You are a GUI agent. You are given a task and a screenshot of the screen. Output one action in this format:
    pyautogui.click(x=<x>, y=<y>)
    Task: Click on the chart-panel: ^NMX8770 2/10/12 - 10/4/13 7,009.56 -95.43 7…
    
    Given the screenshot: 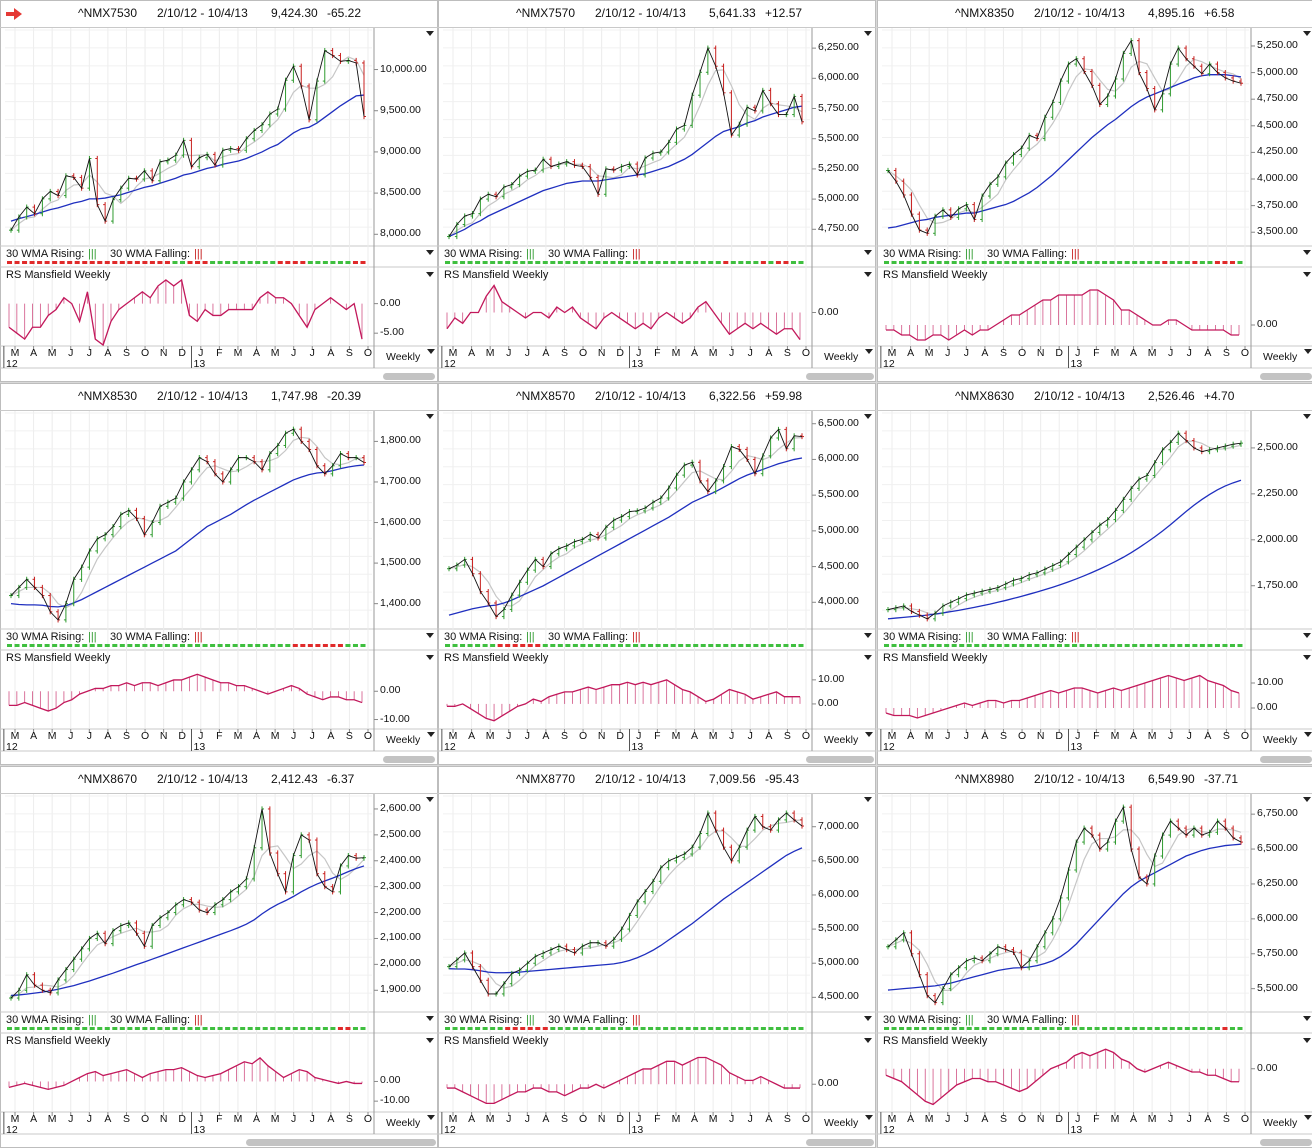 What is the action you would take?
    pyautogui.click(x=657, y=957)
    